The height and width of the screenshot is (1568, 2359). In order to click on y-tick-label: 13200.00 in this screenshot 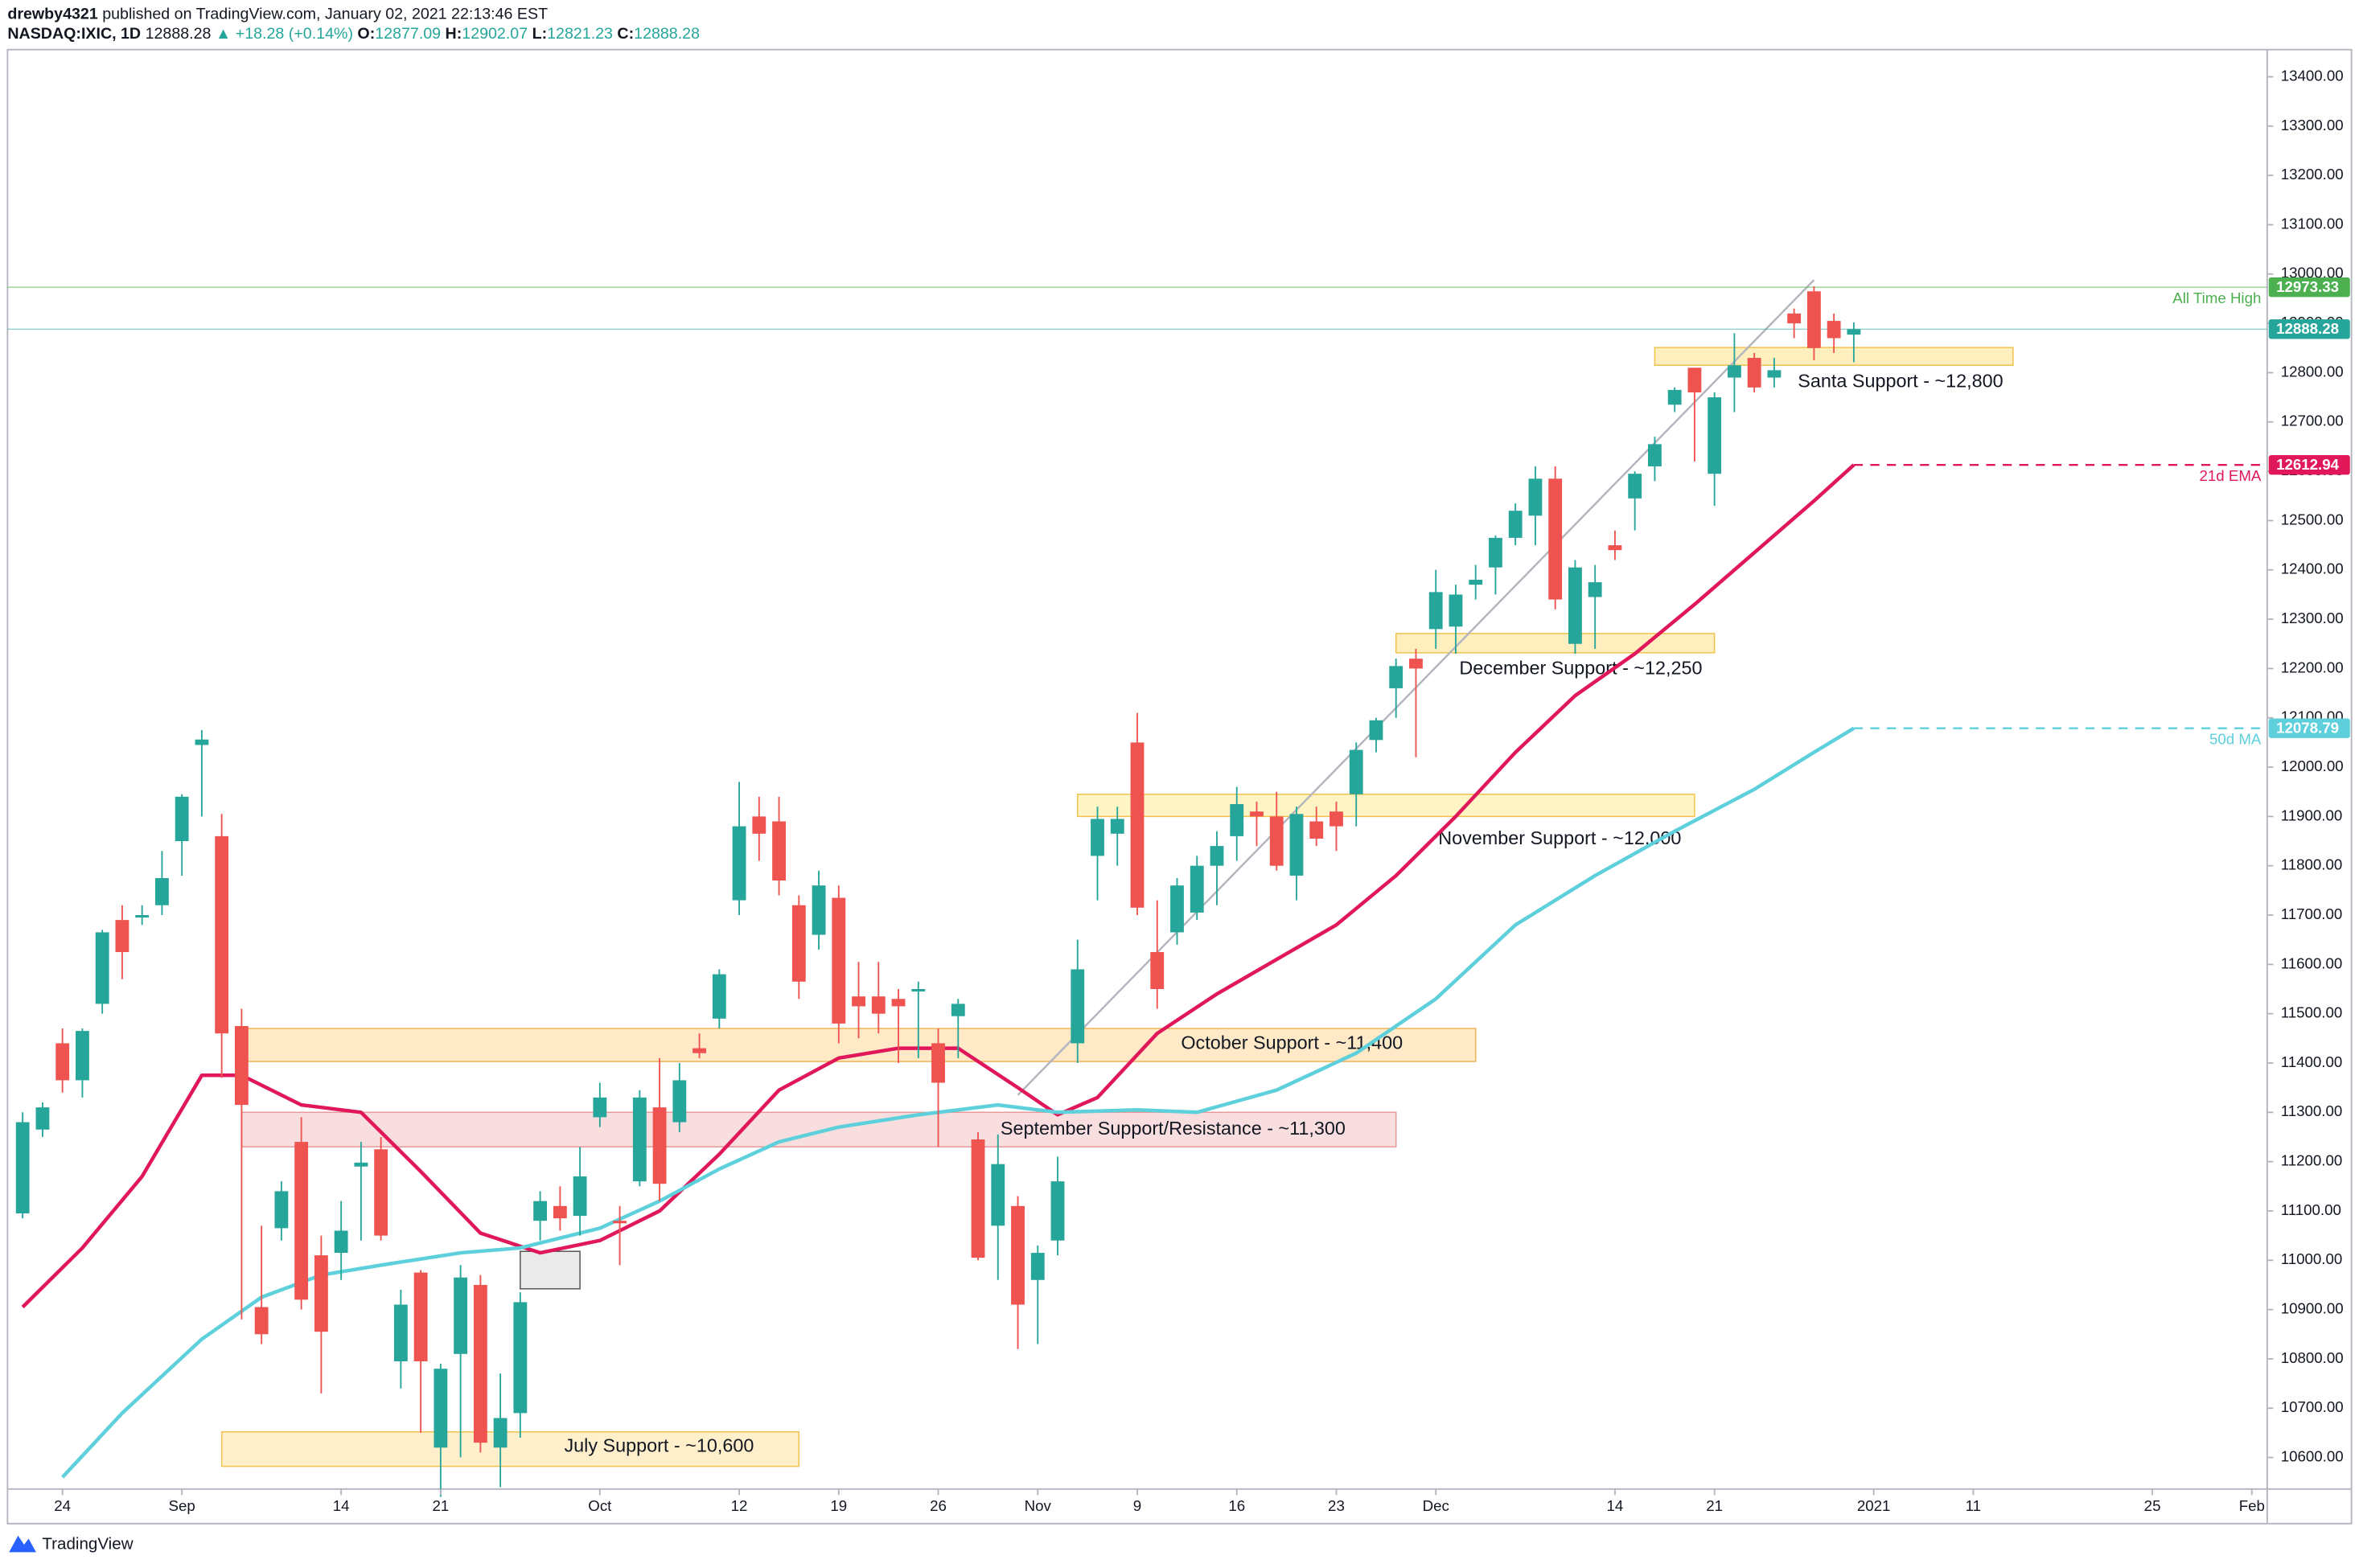, I will do `click(2312, 174)`.